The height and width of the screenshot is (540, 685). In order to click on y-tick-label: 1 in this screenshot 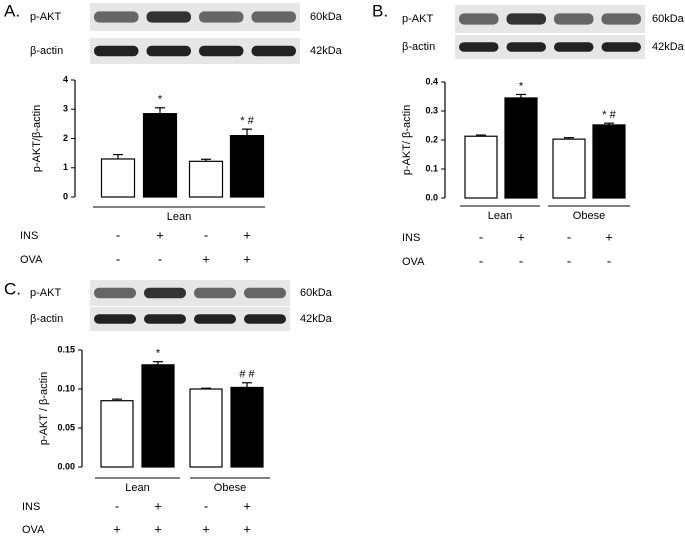, I will do `click(65, 167)`.